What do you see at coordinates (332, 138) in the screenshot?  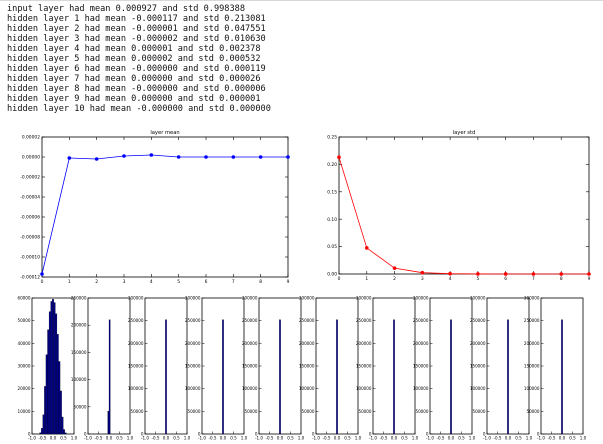 I see `y-tick-label: 0.25` at bounding box center [332, 138].